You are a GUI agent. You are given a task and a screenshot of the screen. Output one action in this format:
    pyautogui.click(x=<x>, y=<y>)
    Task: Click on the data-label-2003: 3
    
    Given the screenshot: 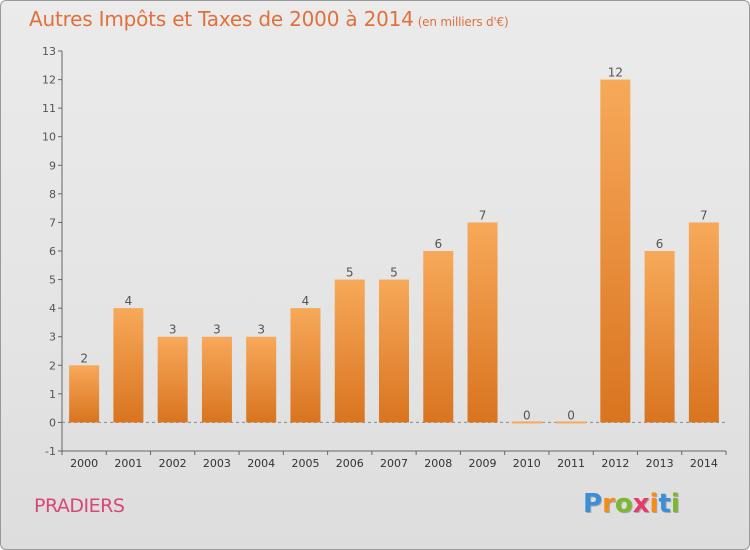 What is the action you would take?
    pyautogui.click(x=217, y=330)
    